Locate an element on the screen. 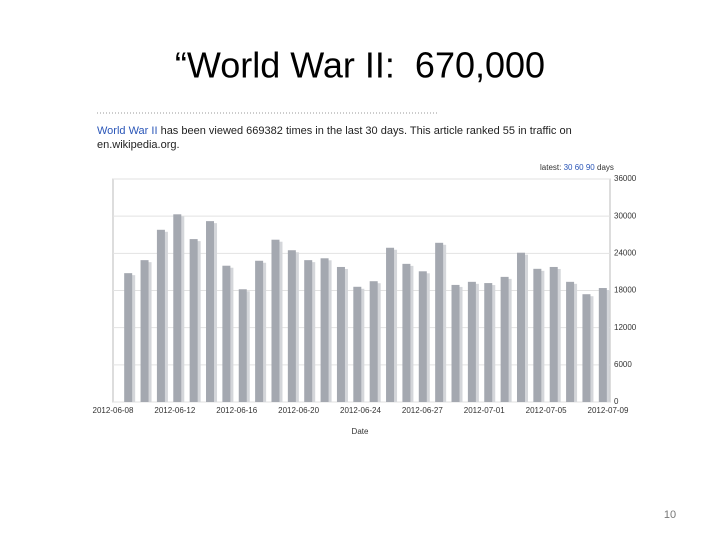  x-tick-label: 2012-06-16 is located at coordinates (236, 410).